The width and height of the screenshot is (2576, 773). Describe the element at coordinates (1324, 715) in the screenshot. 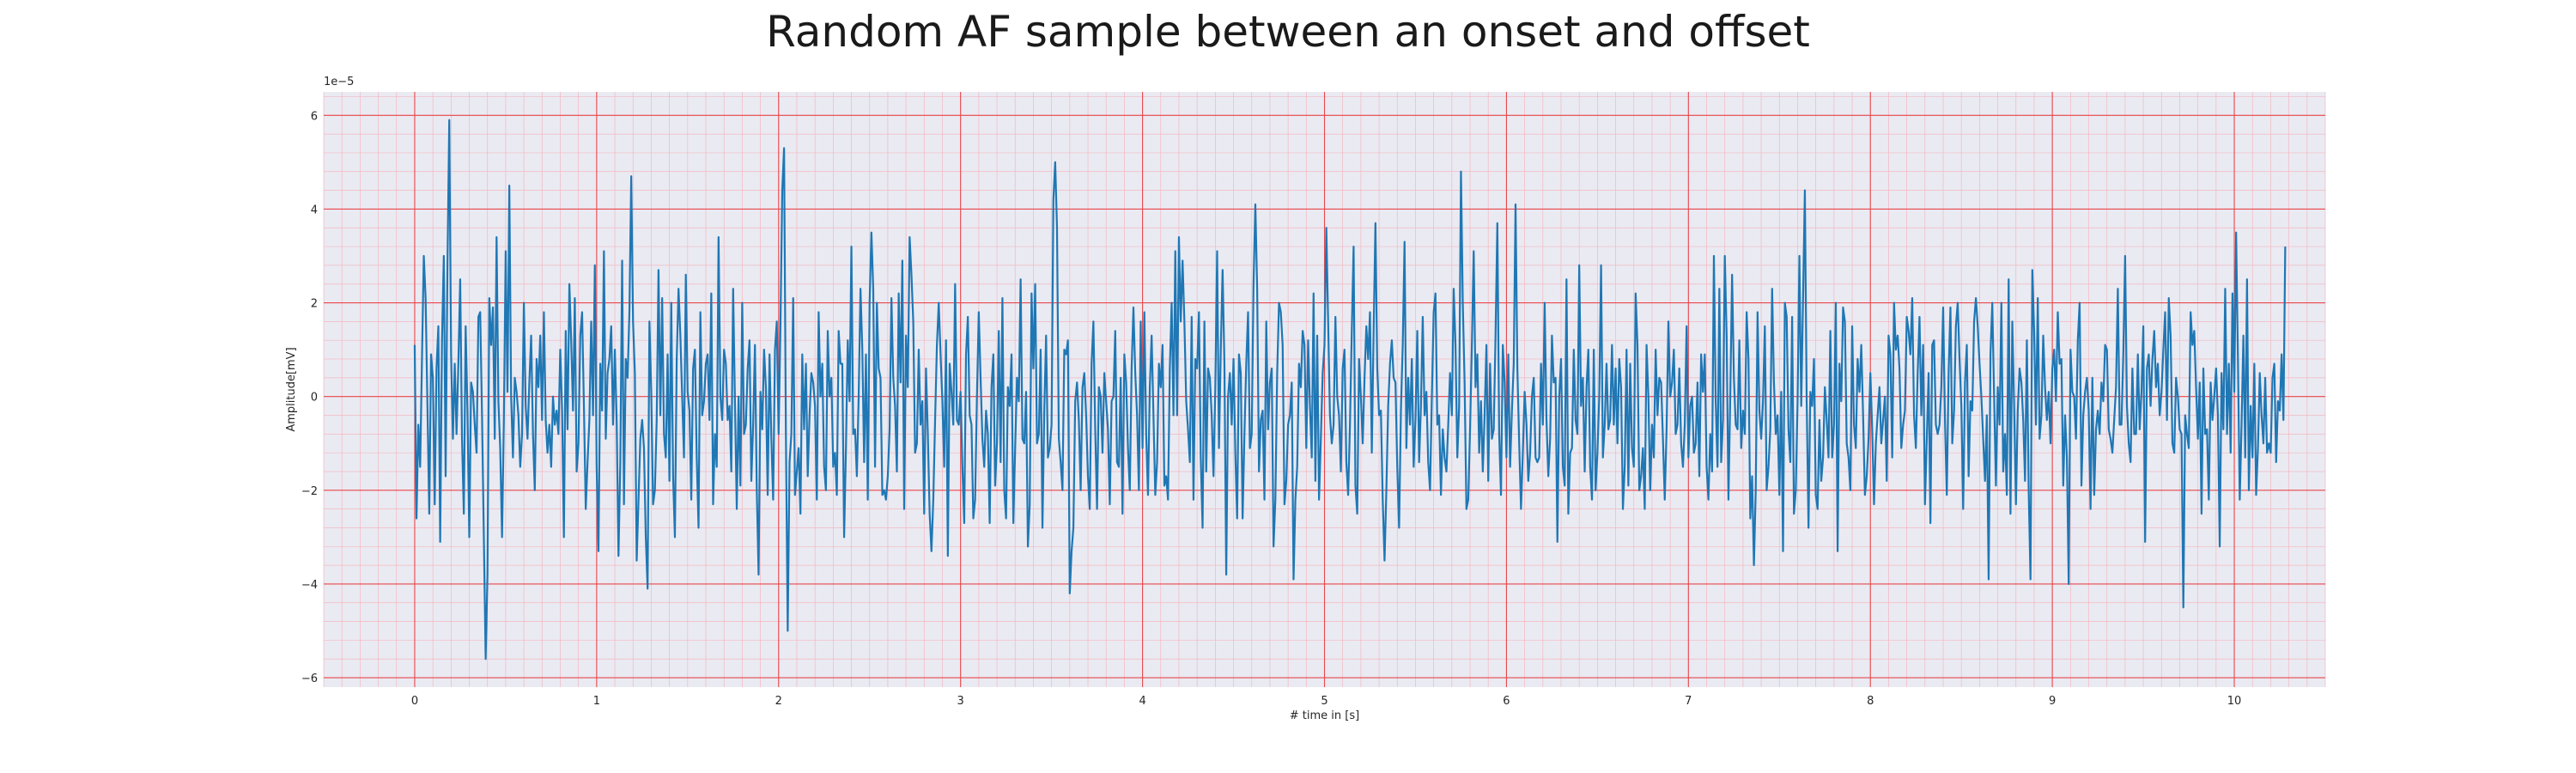

I see `x-axis-label: # time in [s]` at that location.